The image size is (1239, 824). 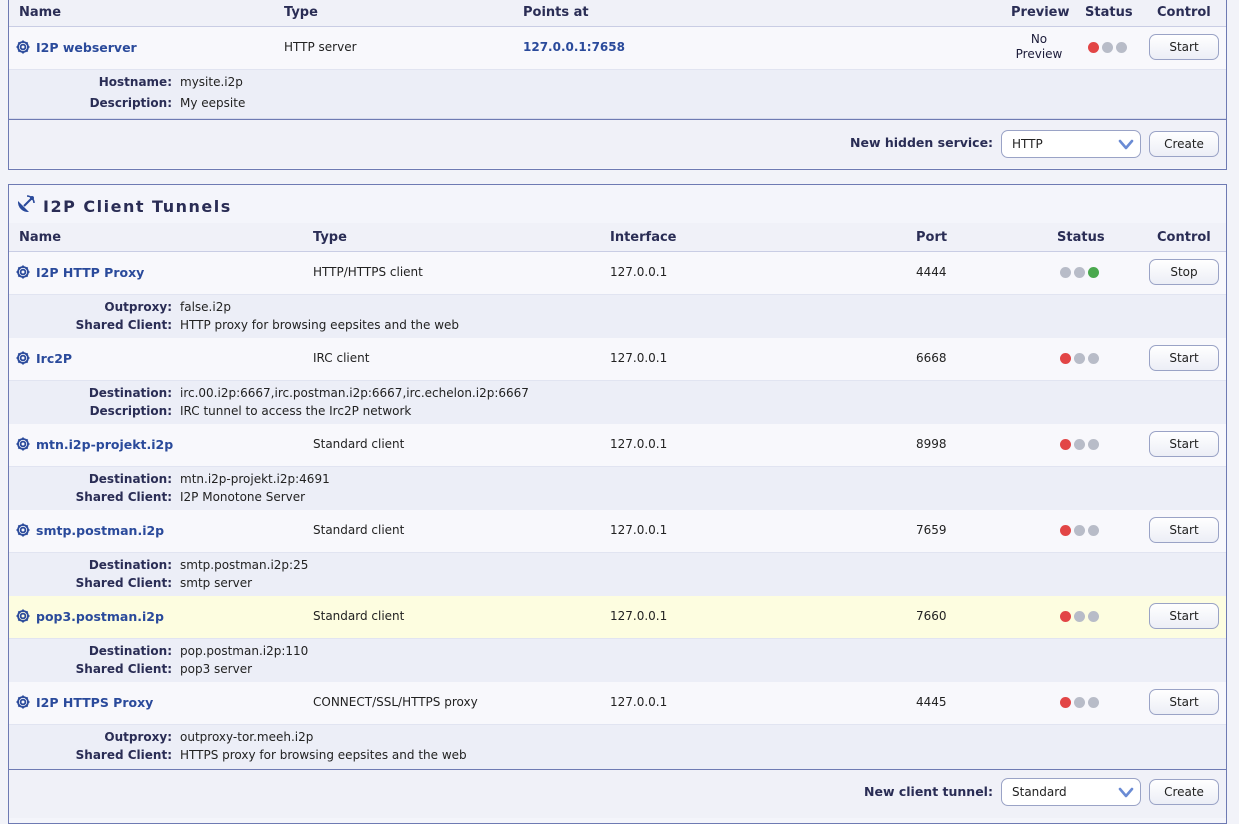 I want to click on col-header-points-at: Points at, so click(x=556, y=12).